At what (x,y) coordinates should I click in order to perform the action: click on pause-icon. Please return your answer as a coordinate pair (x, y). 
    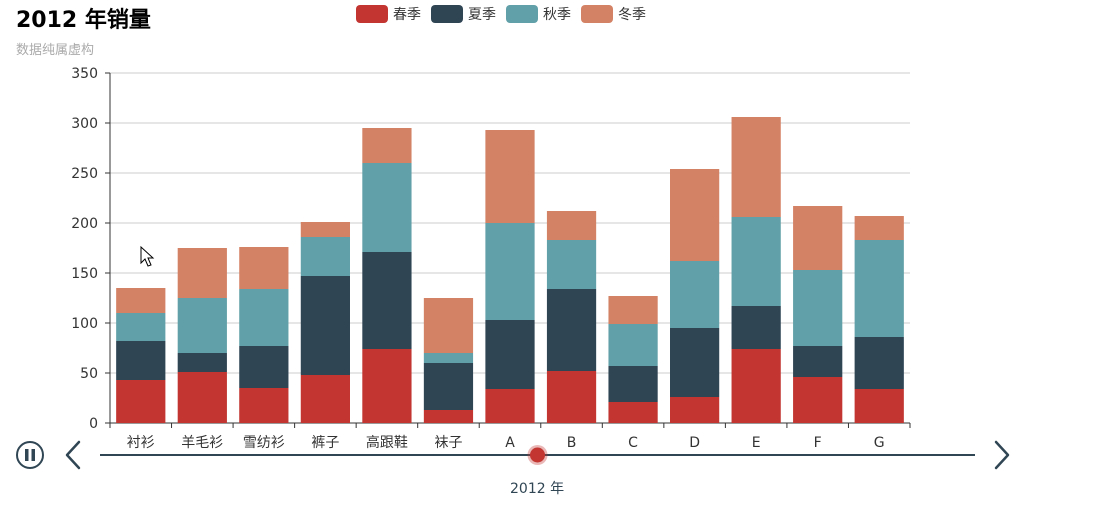
    Looking at the image, I should click on (30, 455).